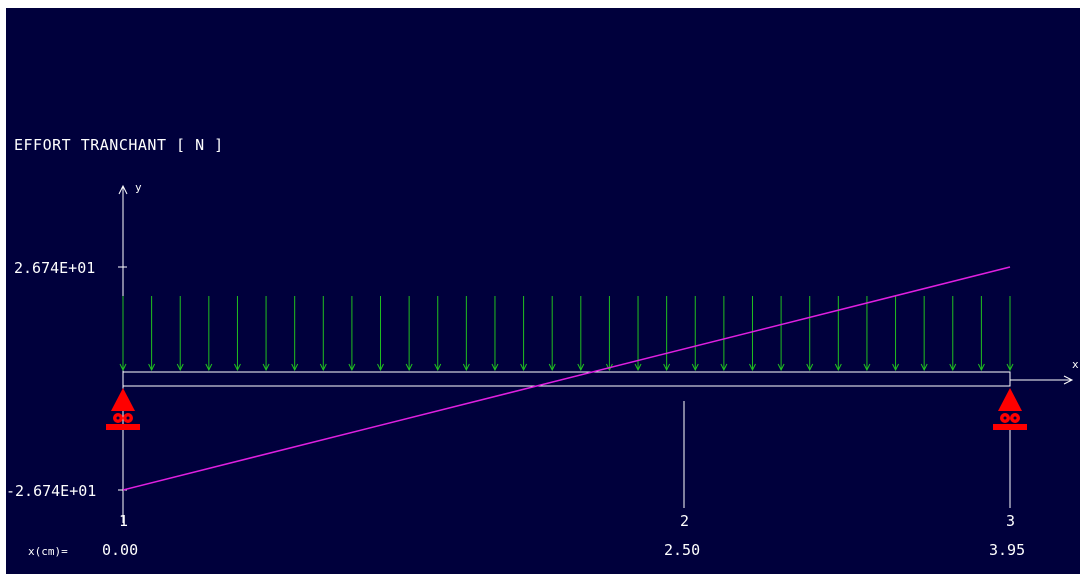  What do you see at coordinates (119, 145) in the screenshot?
I see `chart-title: EFFORT TRANCHANT [ N ]` at bounding box center [119, 145].